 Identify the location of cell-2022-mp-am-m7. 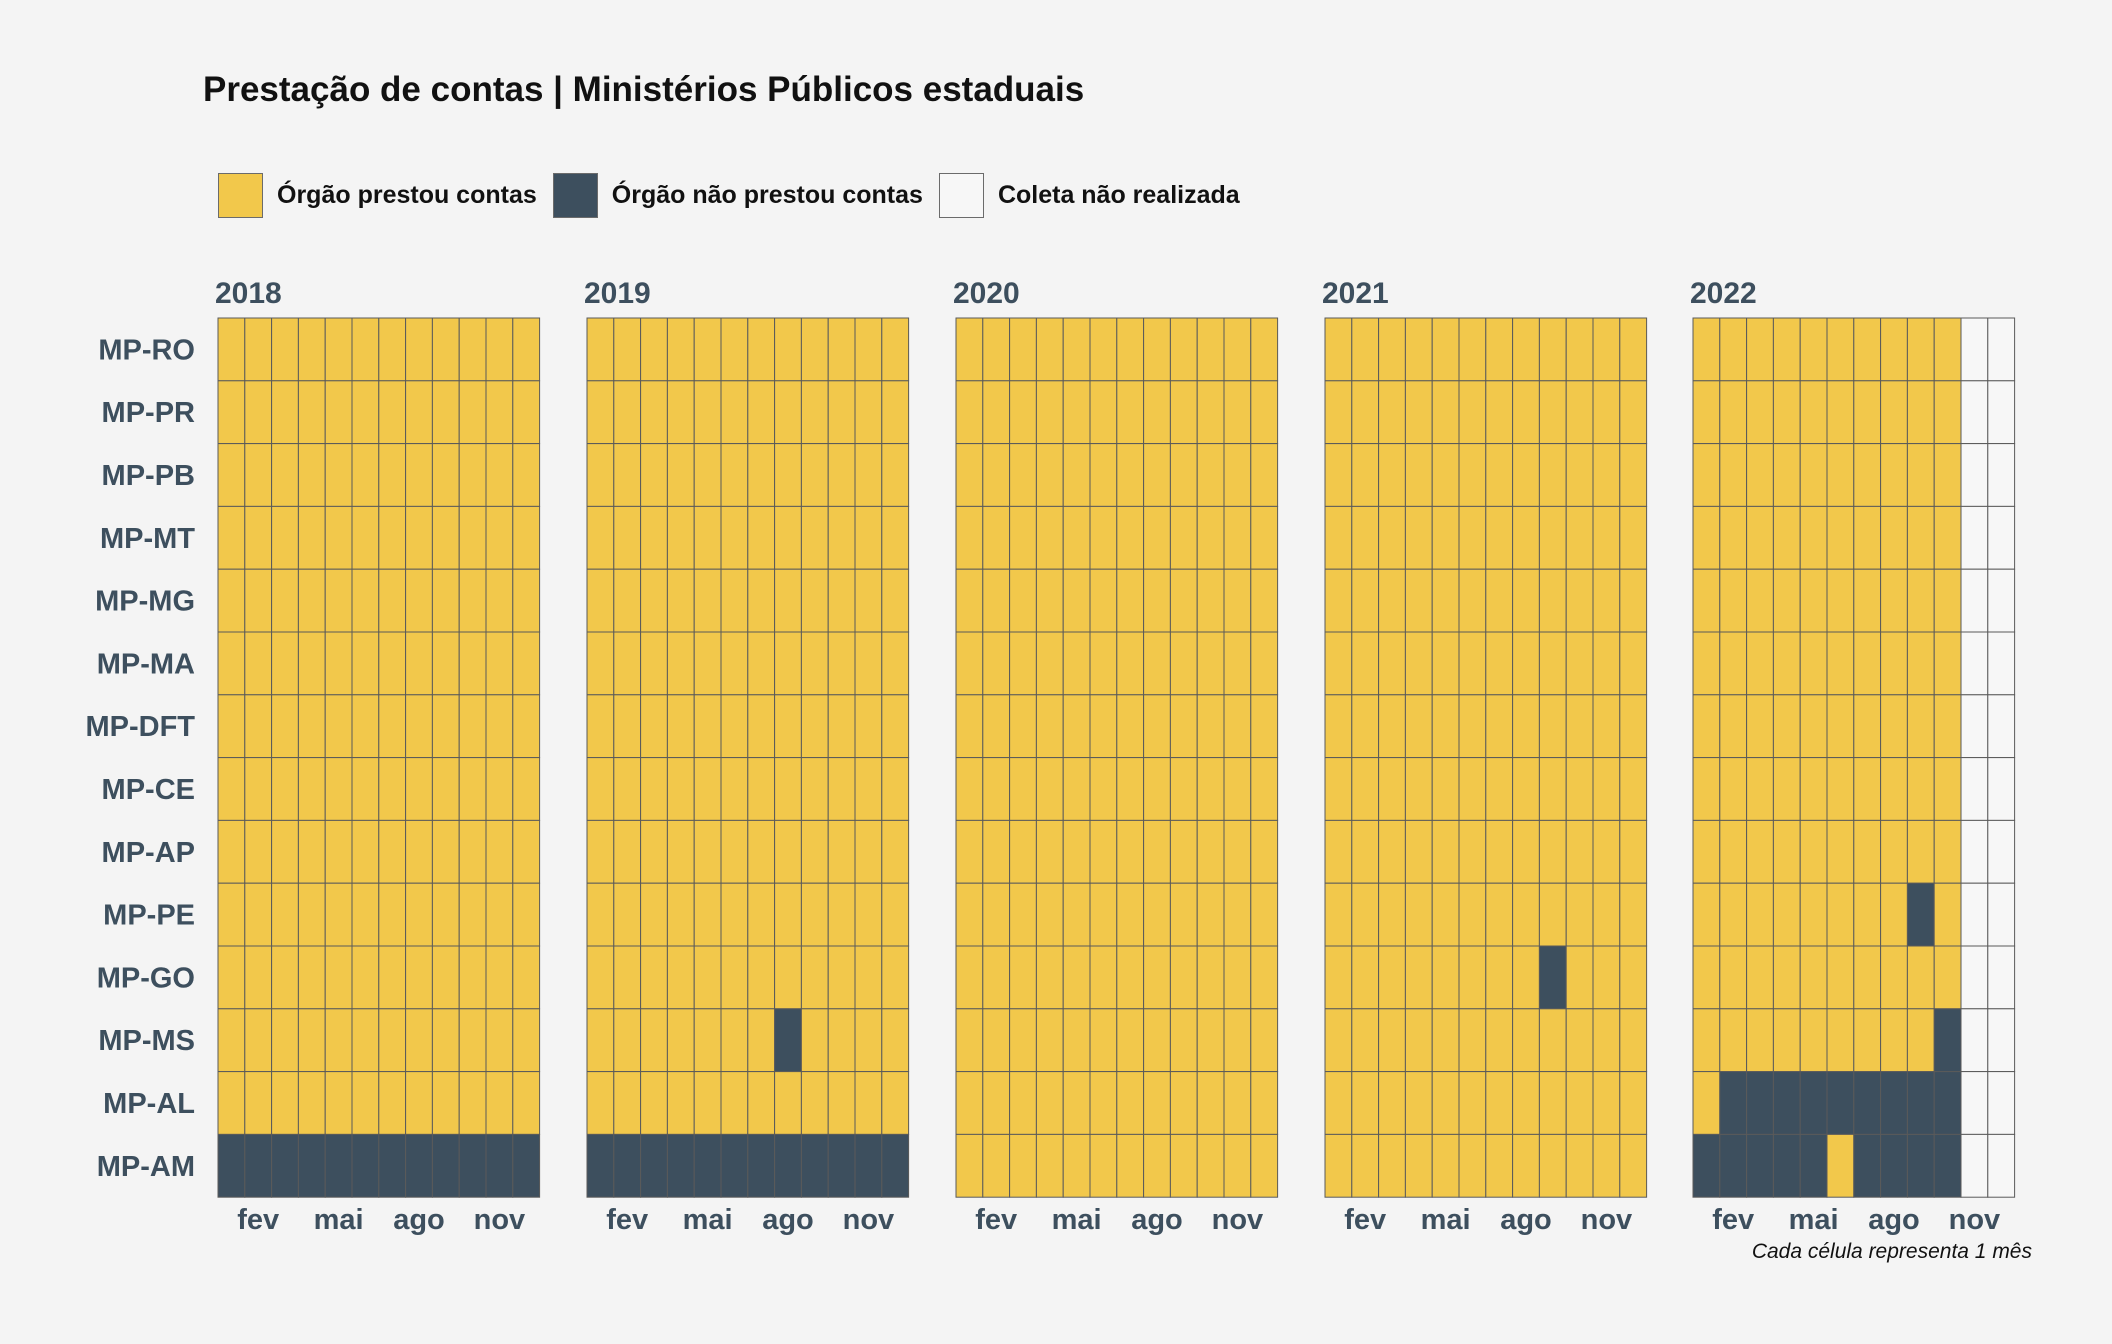
(1867, 1165).